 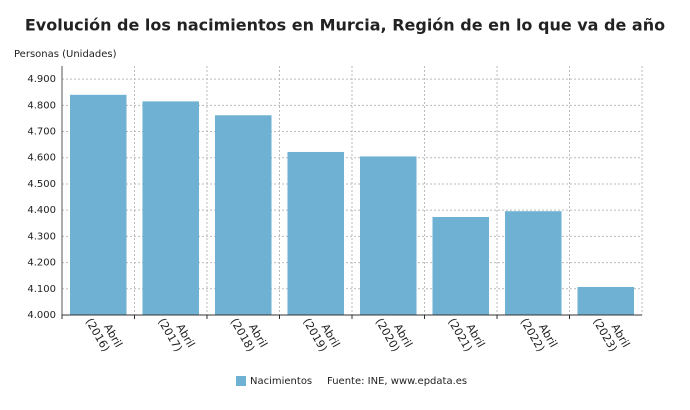 I want to click on x-tick-label: Abril (2020), so click(x=395, y=334).